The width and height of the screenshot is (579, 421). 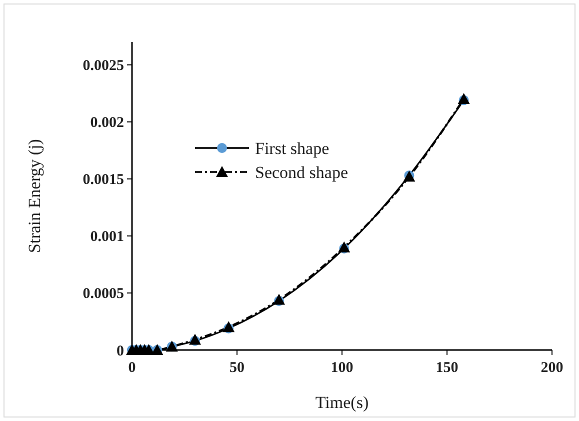 I want to click on y-tick-label: 0.0025, so click(x=103, y=66).